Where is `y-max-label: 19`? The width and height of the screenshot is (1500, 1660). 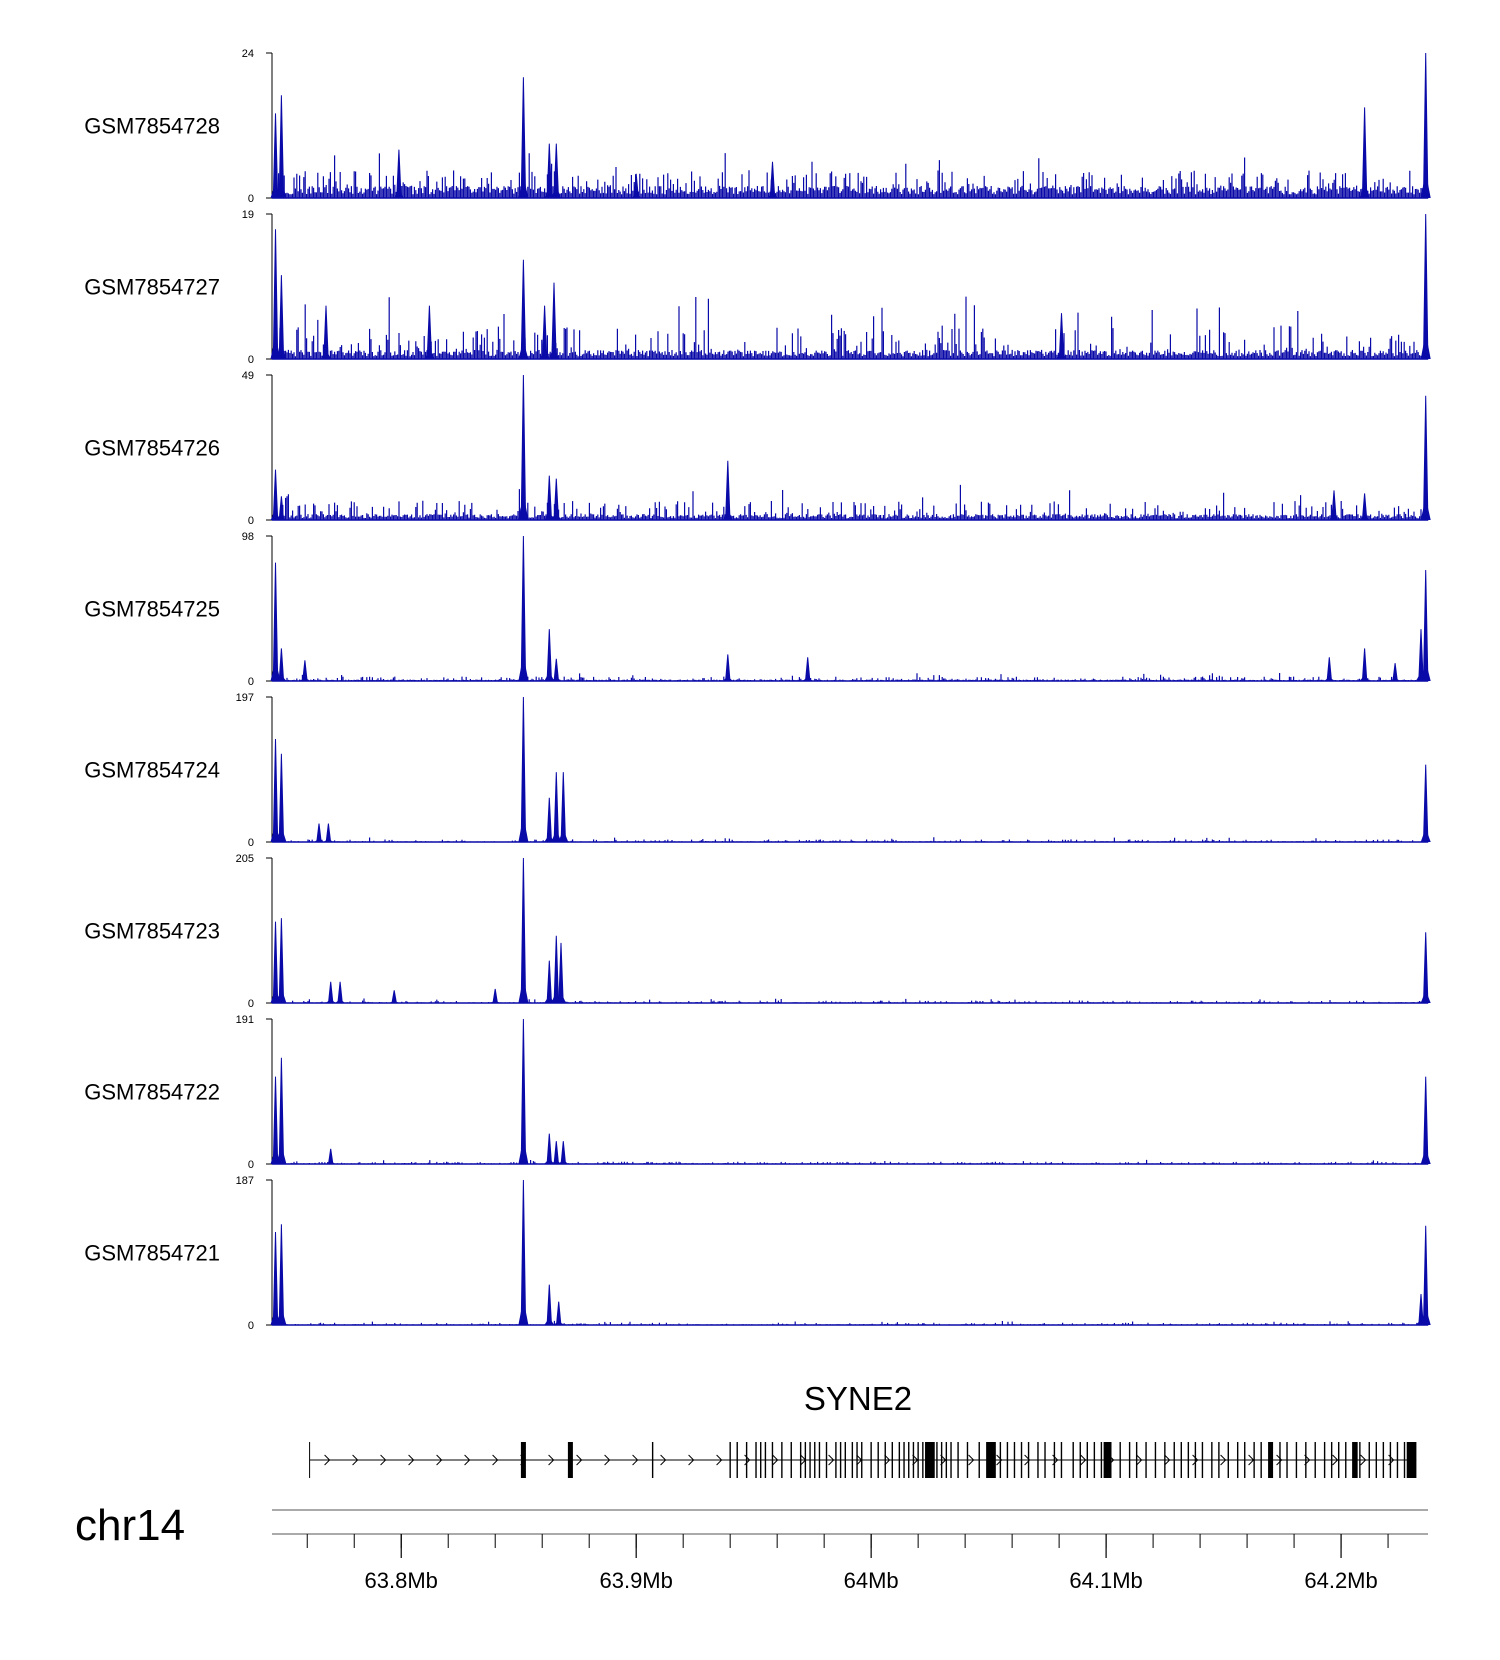 y-max-label: 19 is located at coordinates (248, 215).